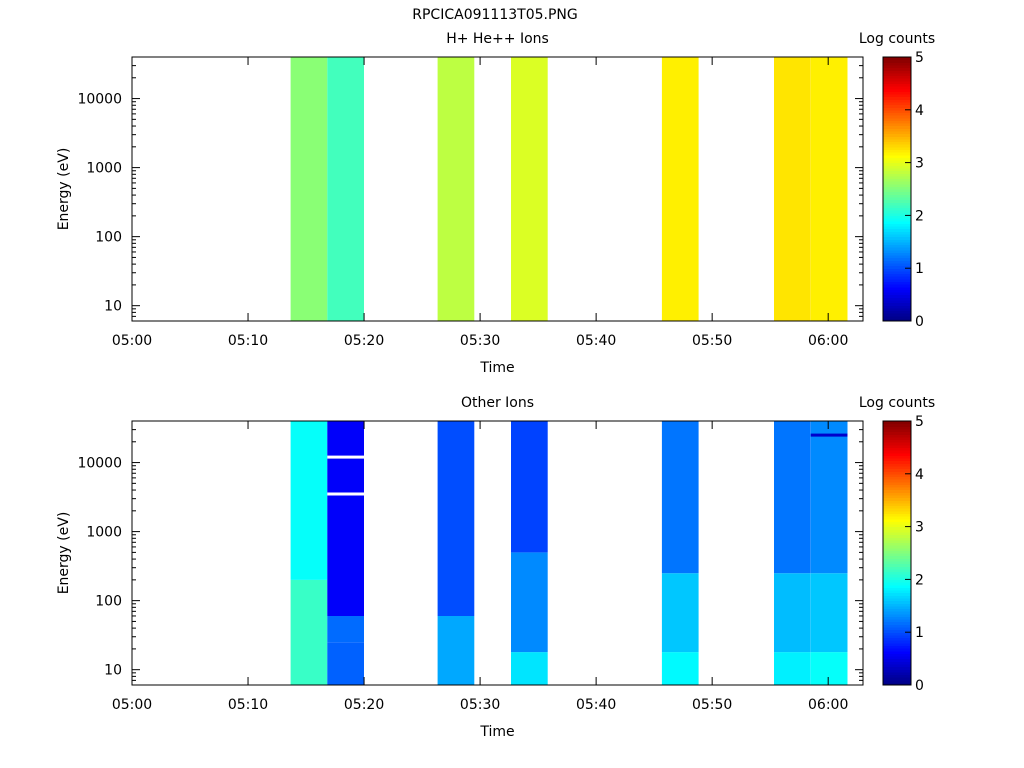 This screenshot has width=1024, height=768. What do you see at coordinates (248, 341) in the screenshot?
I see `x-tick-label: 05:10` at bounding box center [248, 341].